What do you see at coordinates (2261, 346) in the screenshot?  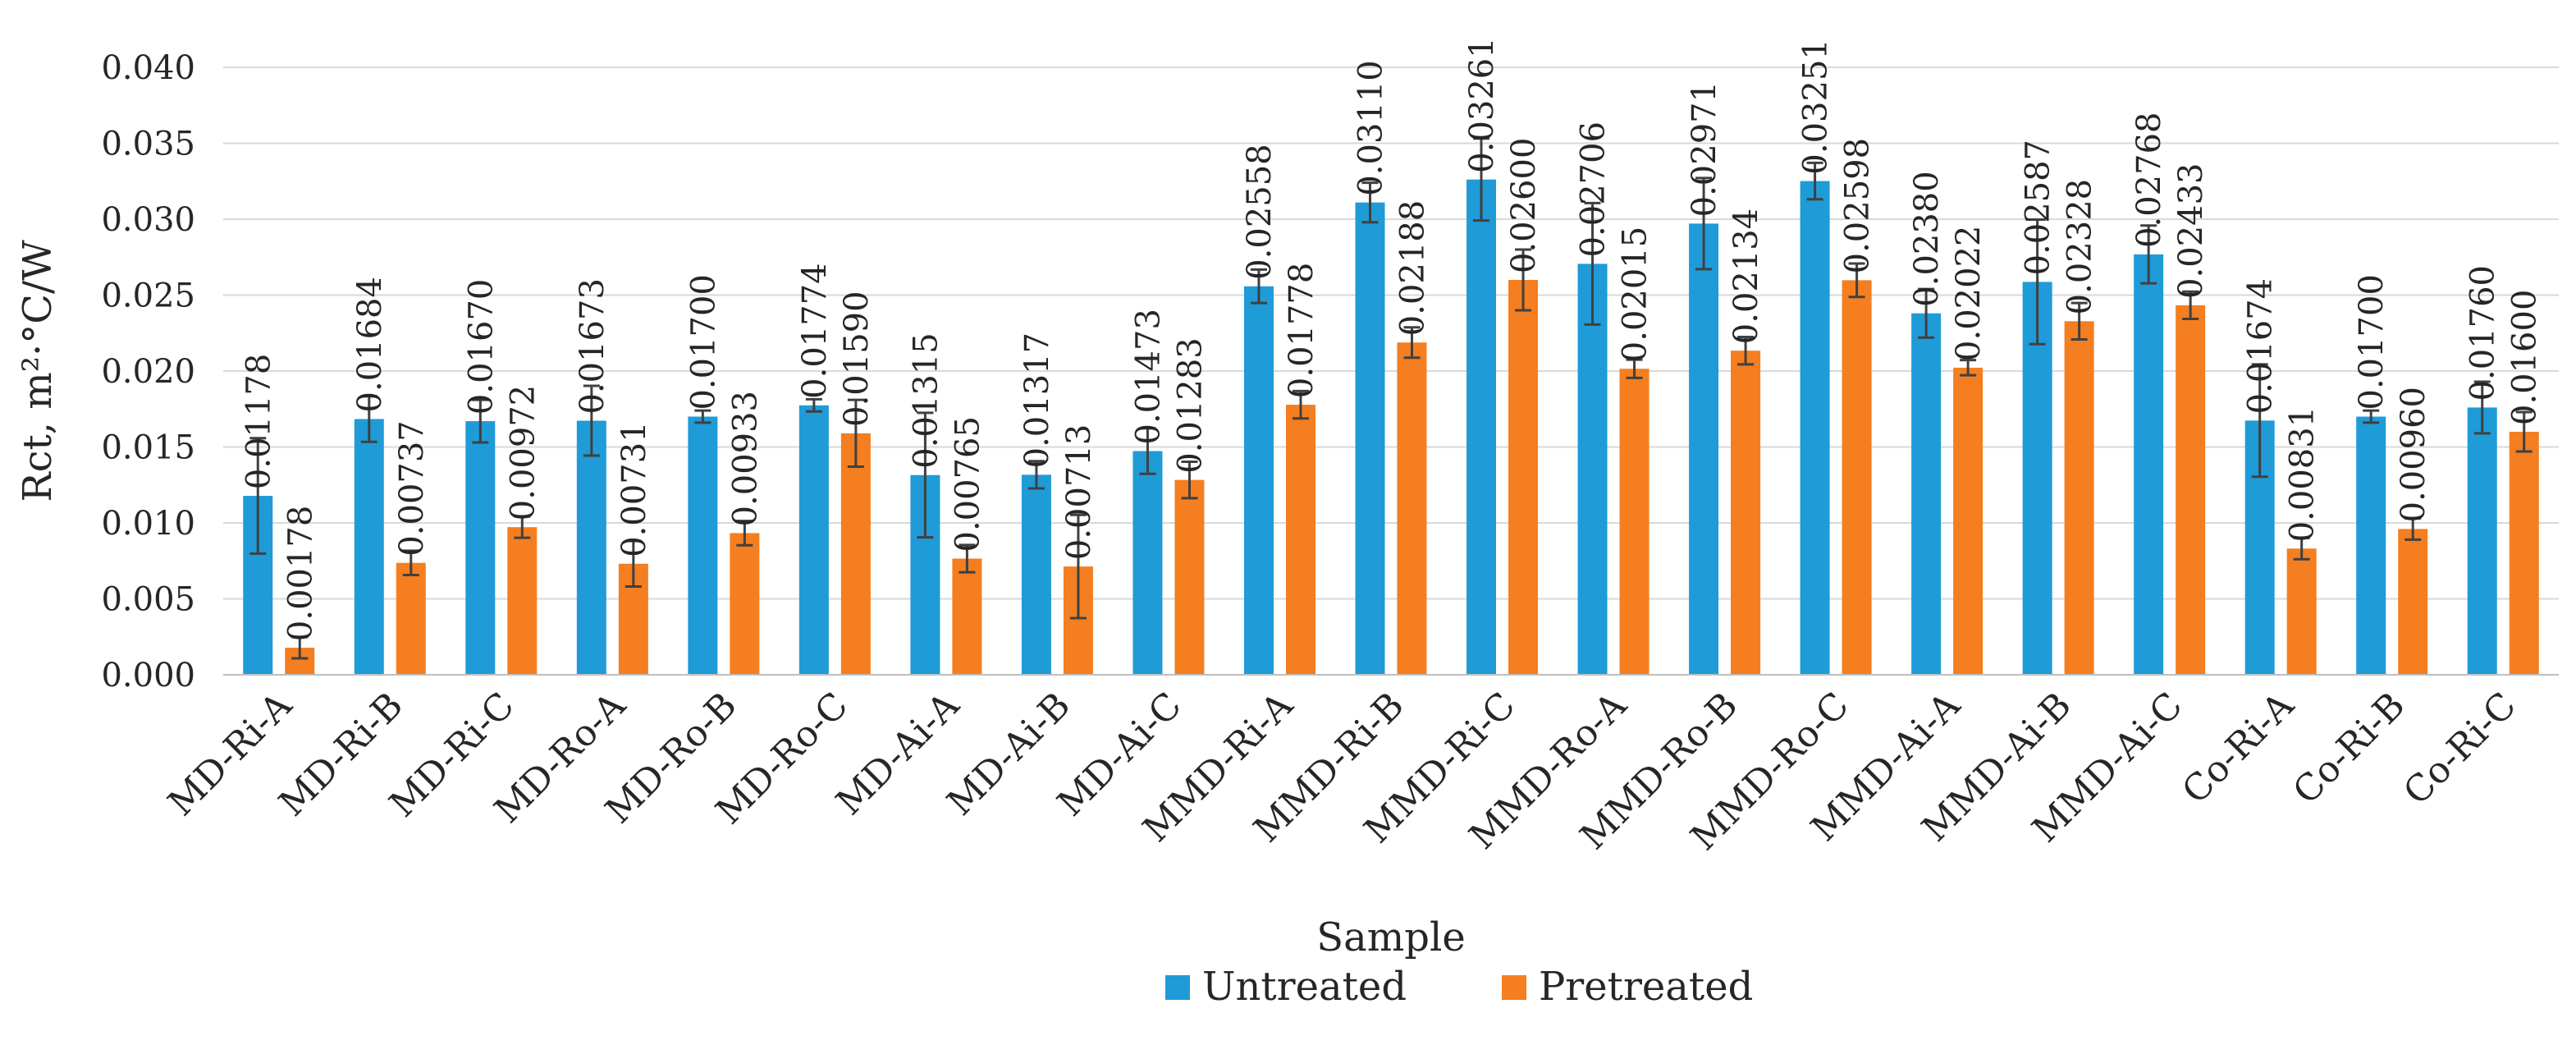 I see `data-label-untreated: 0.01674` at bounding box center [2261, 346].